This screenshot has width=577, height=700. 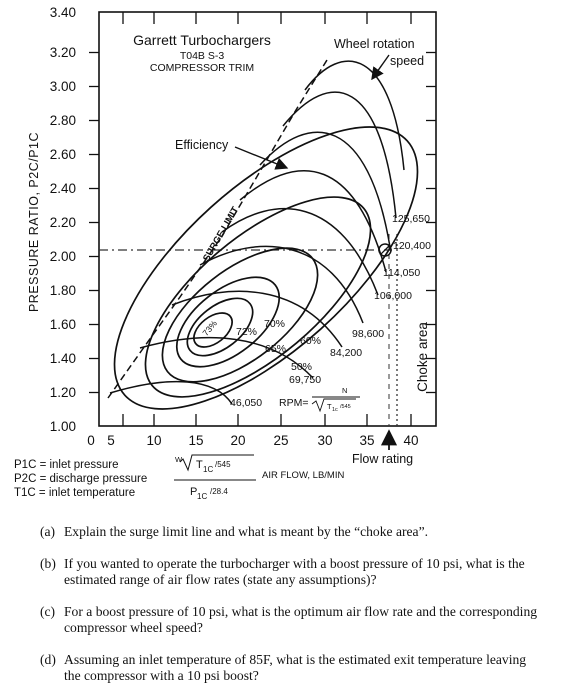 What do you see at coordinates (193, 492) in the screenshot?
I see `x-formula-p: P` at bounding box center [193, 492].